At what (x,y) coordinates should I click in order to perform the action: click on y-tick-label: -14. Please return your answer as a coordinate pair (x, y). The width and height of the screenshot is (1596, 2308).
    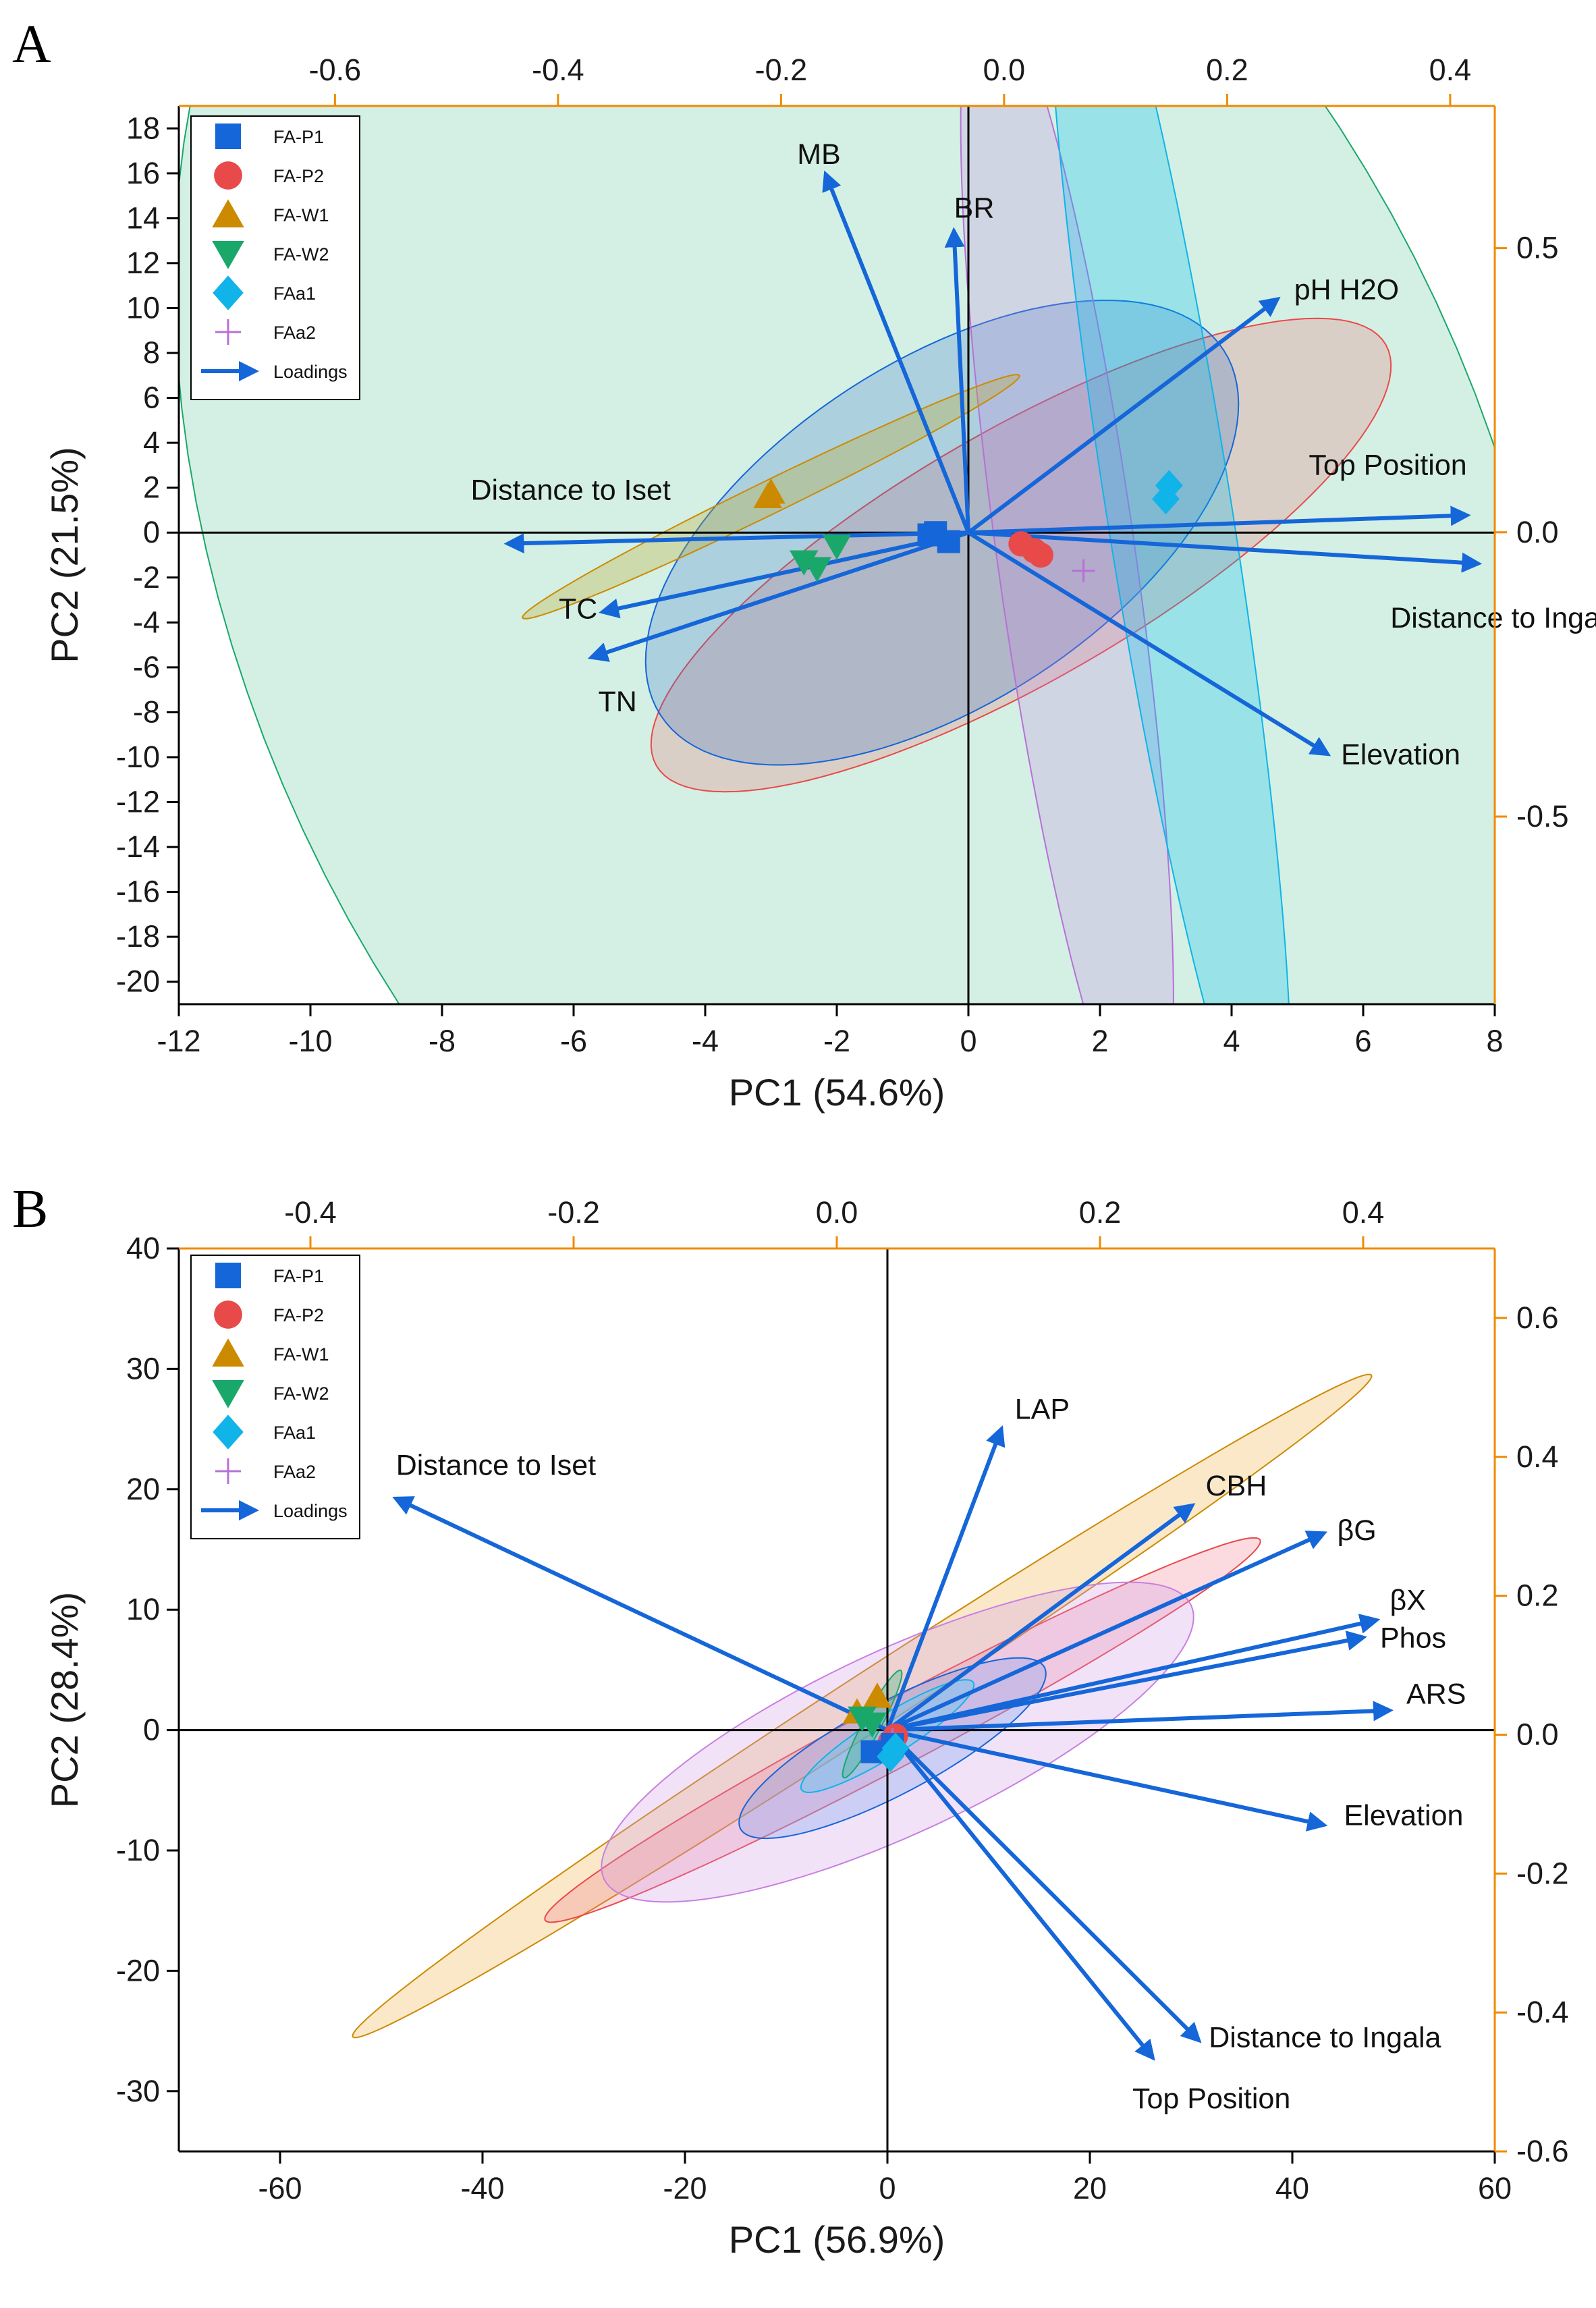
    Looking at the image, I should click on (138, 846).